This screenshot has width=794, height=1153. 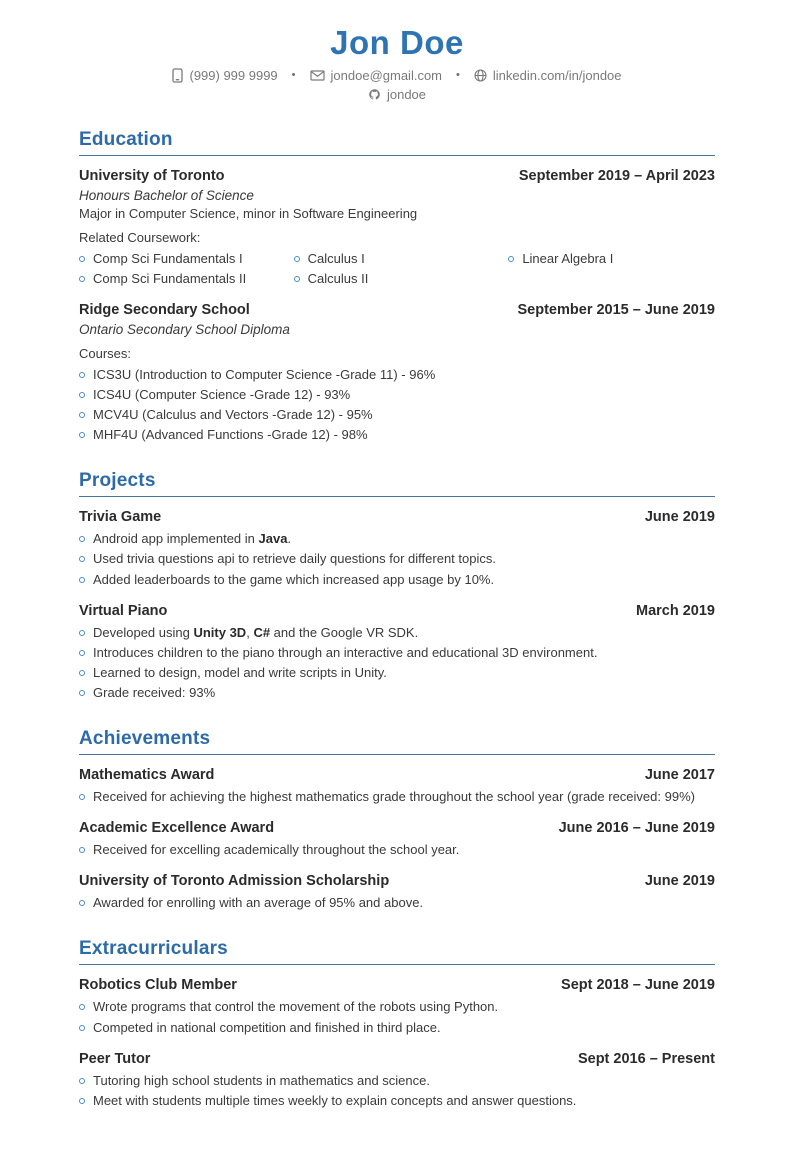 I want to click on contact-line-primary: (999) 999 9999 • jondoe@gmail.com •, so click(x=397, y=75).